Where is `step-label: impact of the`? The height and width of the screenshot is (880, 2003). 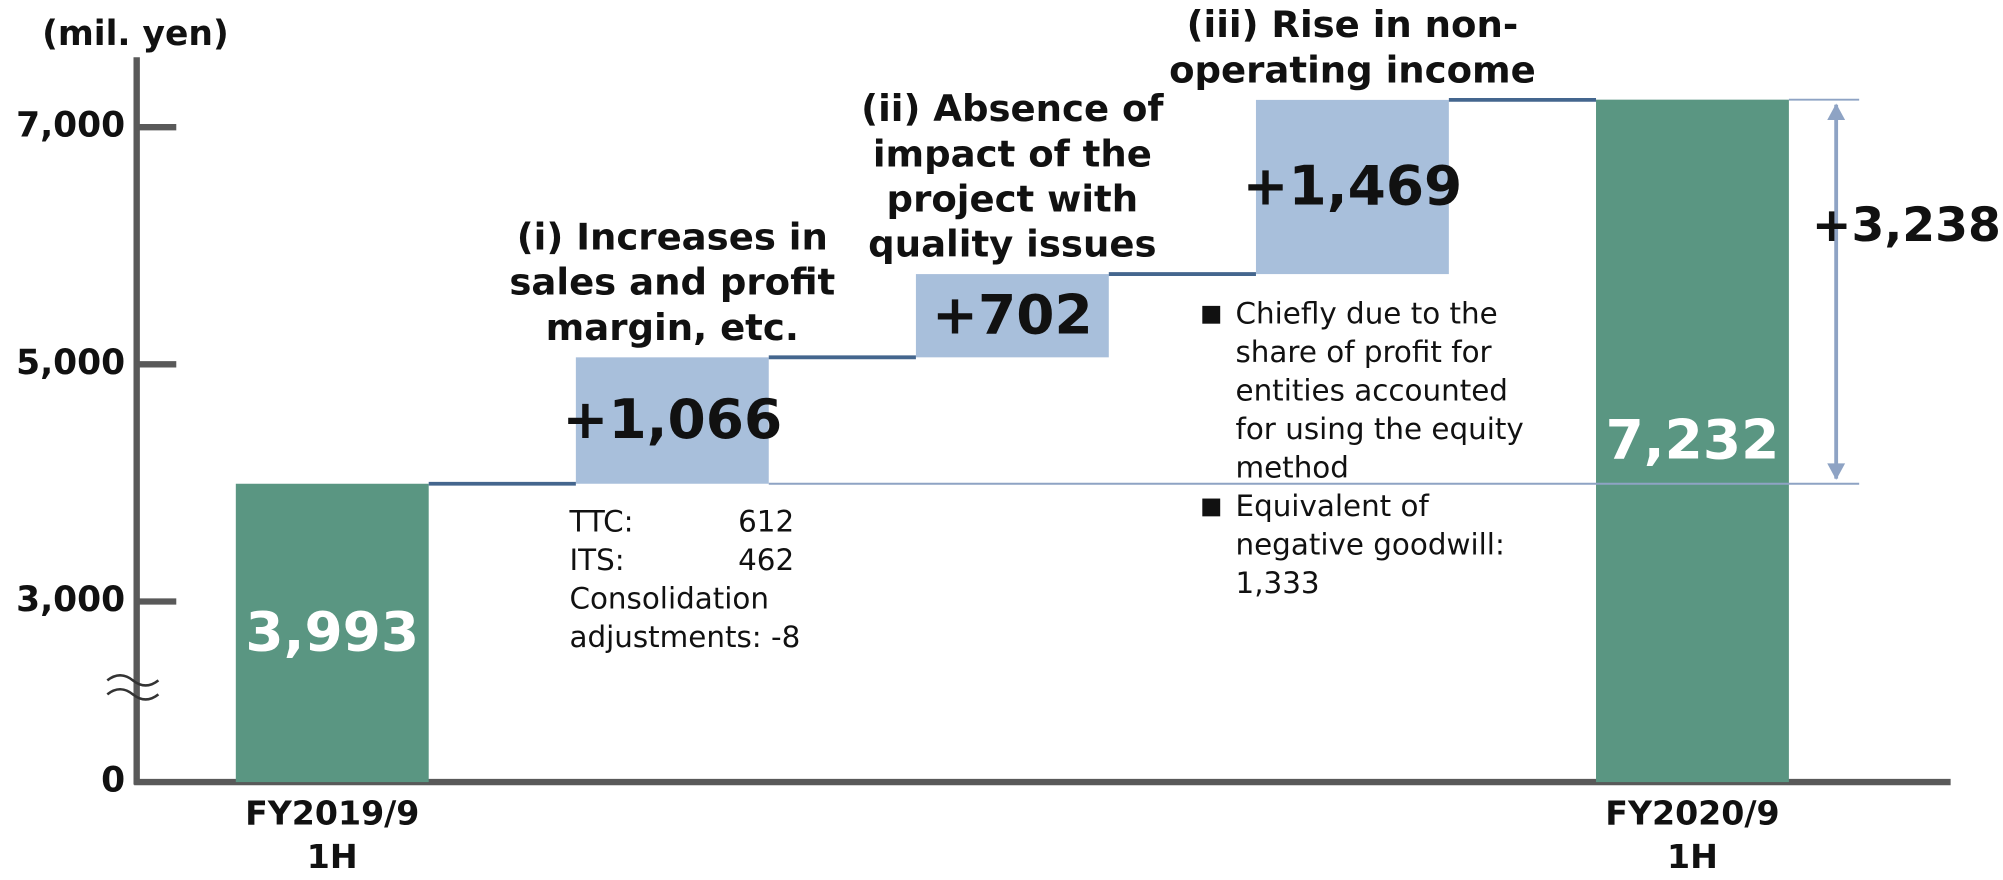
step-label: impact of the is located at coordinates (1012, 153).